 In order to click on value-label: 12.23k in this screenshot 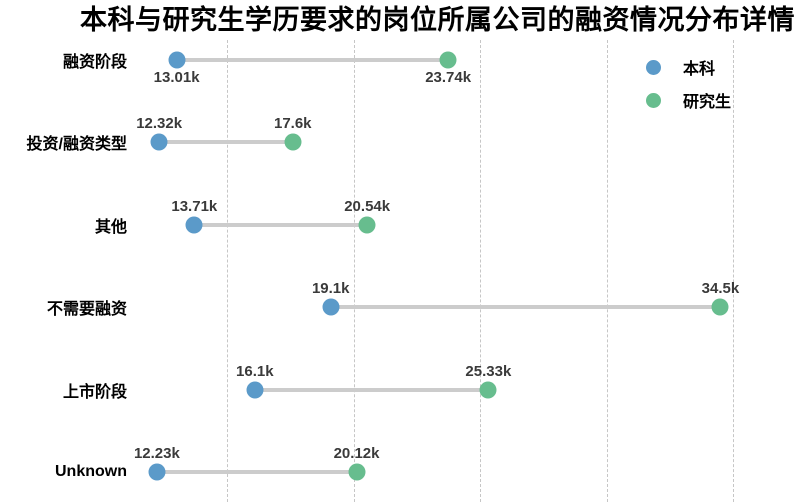, I will do `click(156, 453)`.